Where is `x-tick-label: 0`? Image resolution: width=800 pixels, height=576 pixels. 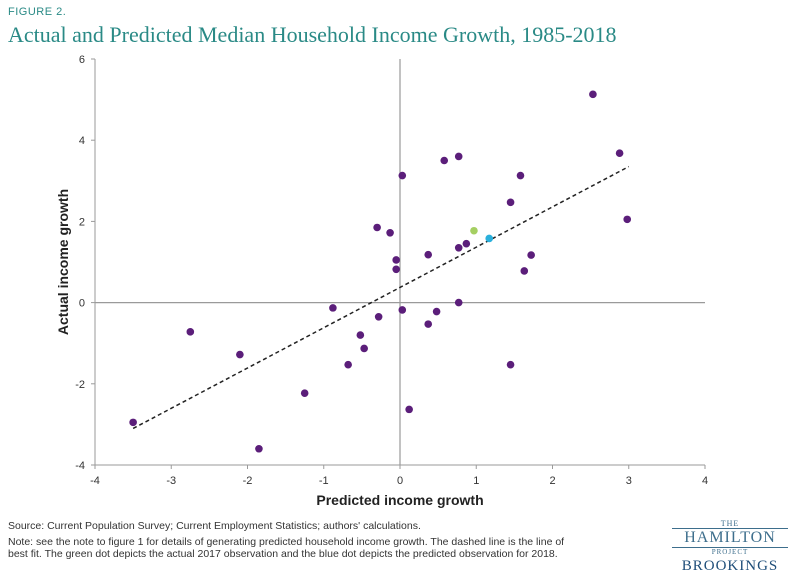
x-tick-label: 0 is located at coordinates (400, 481).